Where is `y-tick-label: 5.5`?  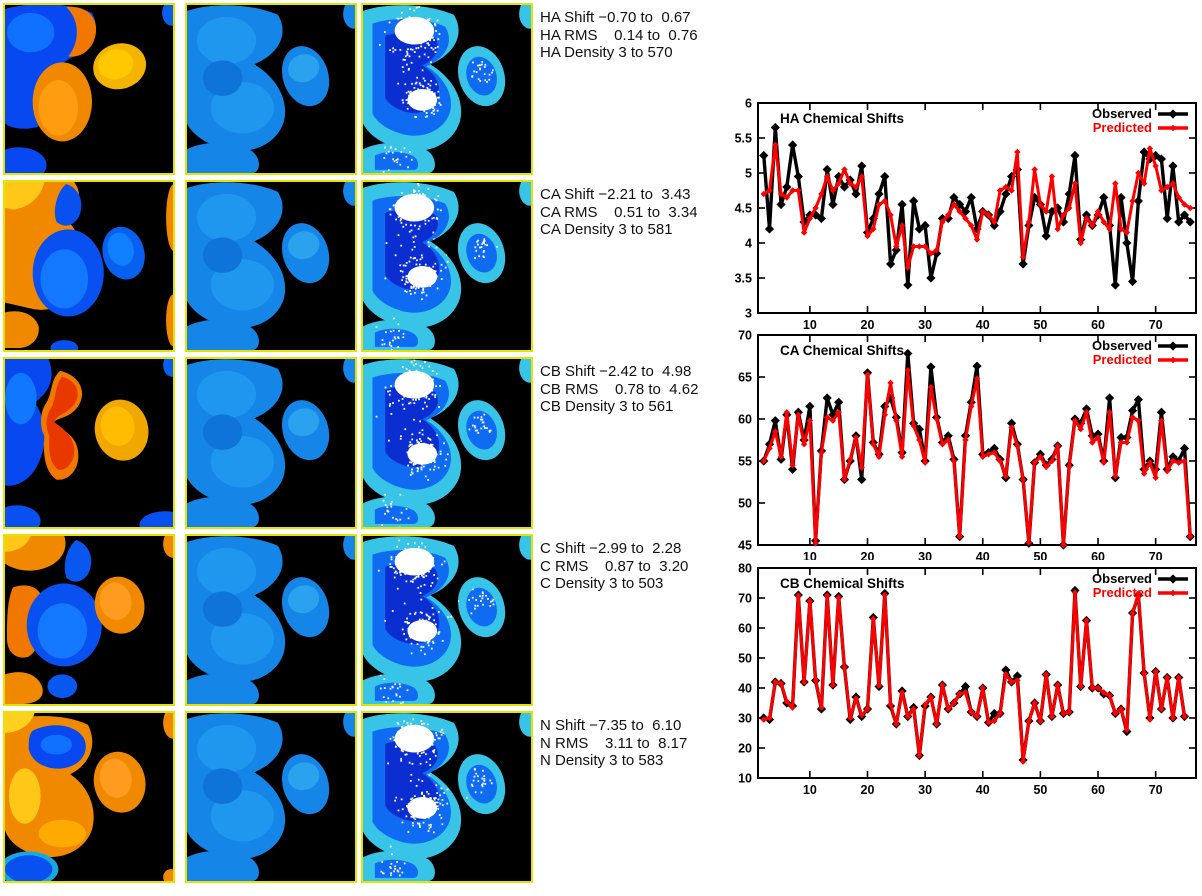 y-tick-label: 5.5 is located at coordinates (743, 139).